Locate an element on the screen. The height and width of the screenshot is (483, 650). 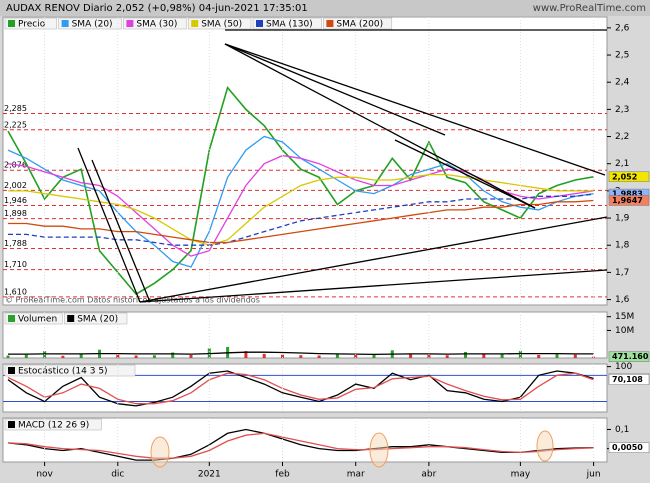
value-tag-label: 0,0050 is located at coordinates (627, 447).